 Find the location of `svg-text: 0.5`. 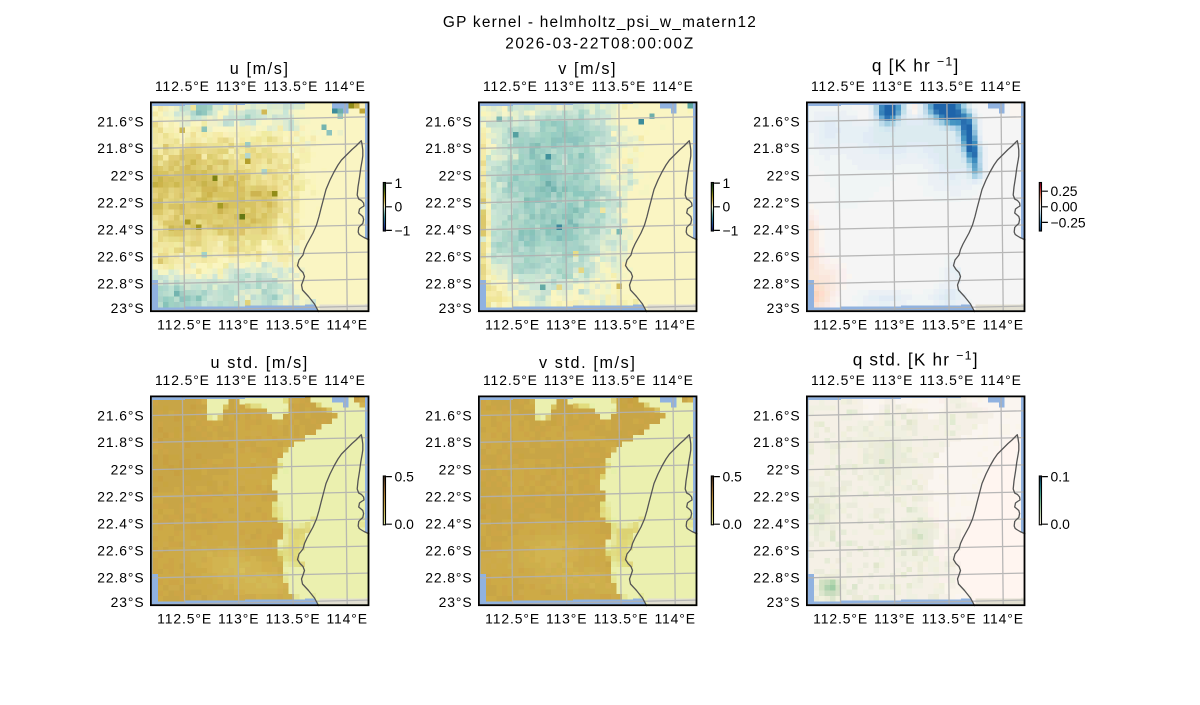

svg-text: 0.5 is located at coordinates (733, 477).